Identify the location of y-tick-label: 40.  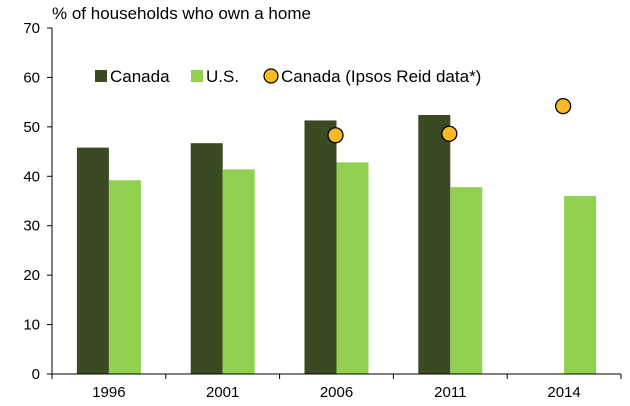
(31, 176).